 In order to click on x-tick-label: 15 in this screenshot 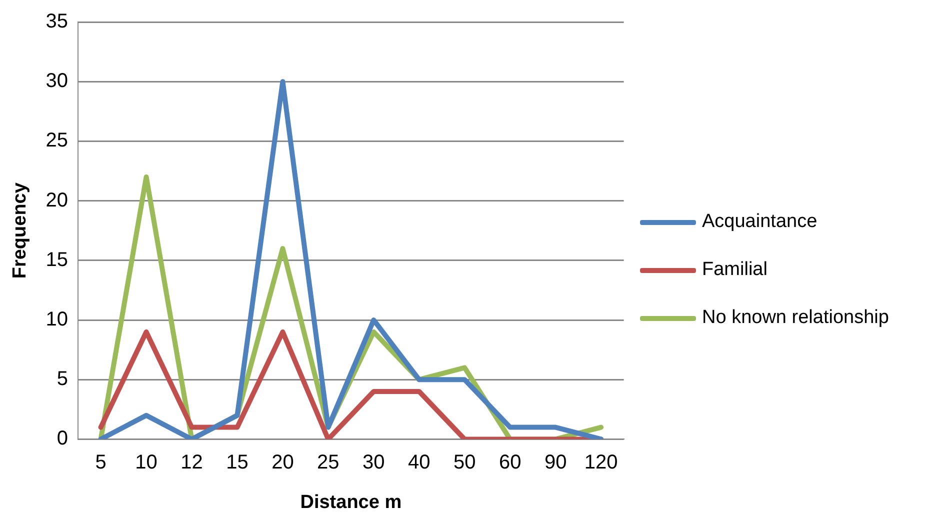, I will do `click(237, 463)`.